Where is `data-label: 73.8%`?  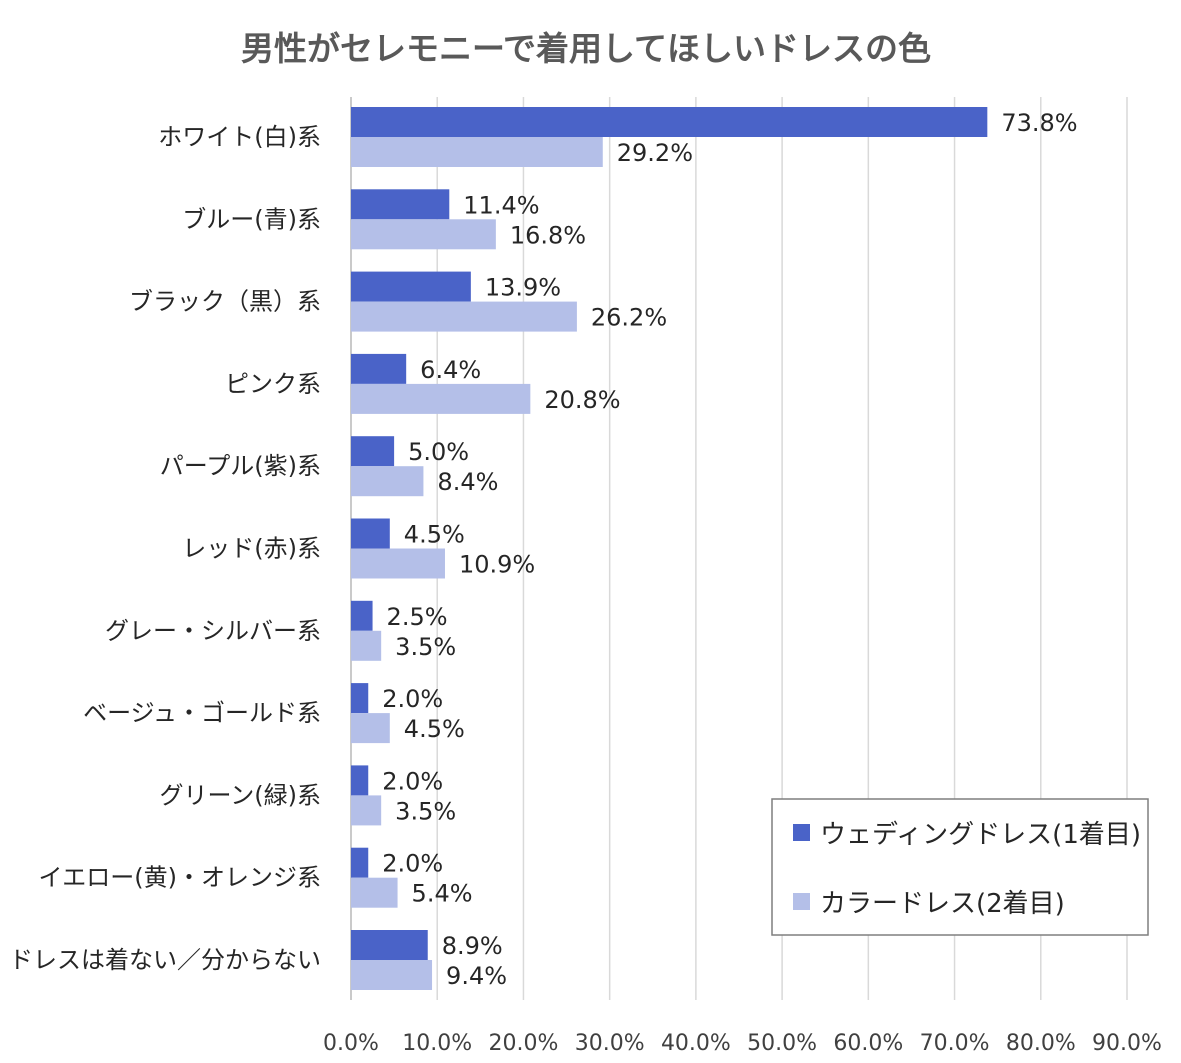
data-label: 73.8% is located at coordinates (1039, 123).